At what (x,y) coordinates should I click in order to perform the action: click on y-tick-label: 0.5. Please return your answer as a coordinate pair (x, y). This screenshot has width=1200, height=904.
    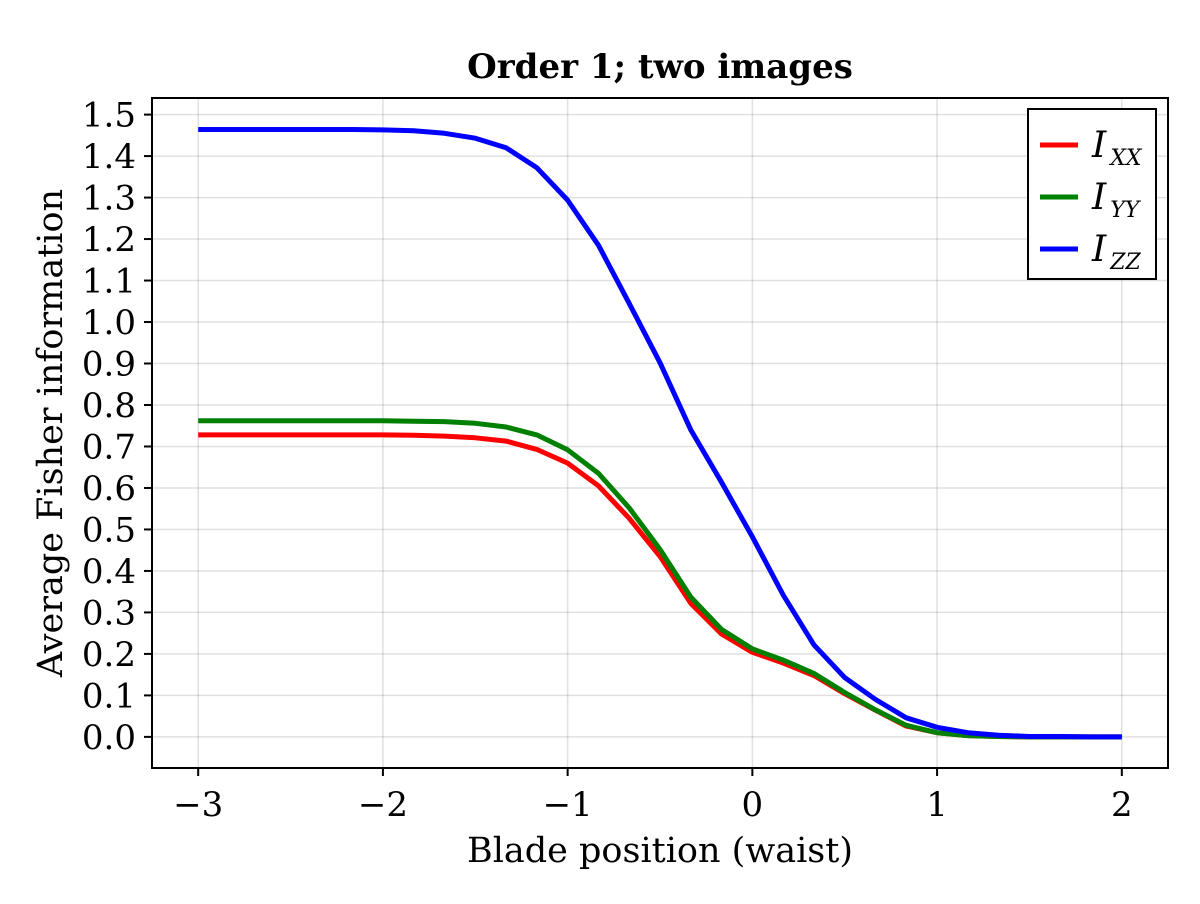
    Looking at the image, I should click on (109, 530).